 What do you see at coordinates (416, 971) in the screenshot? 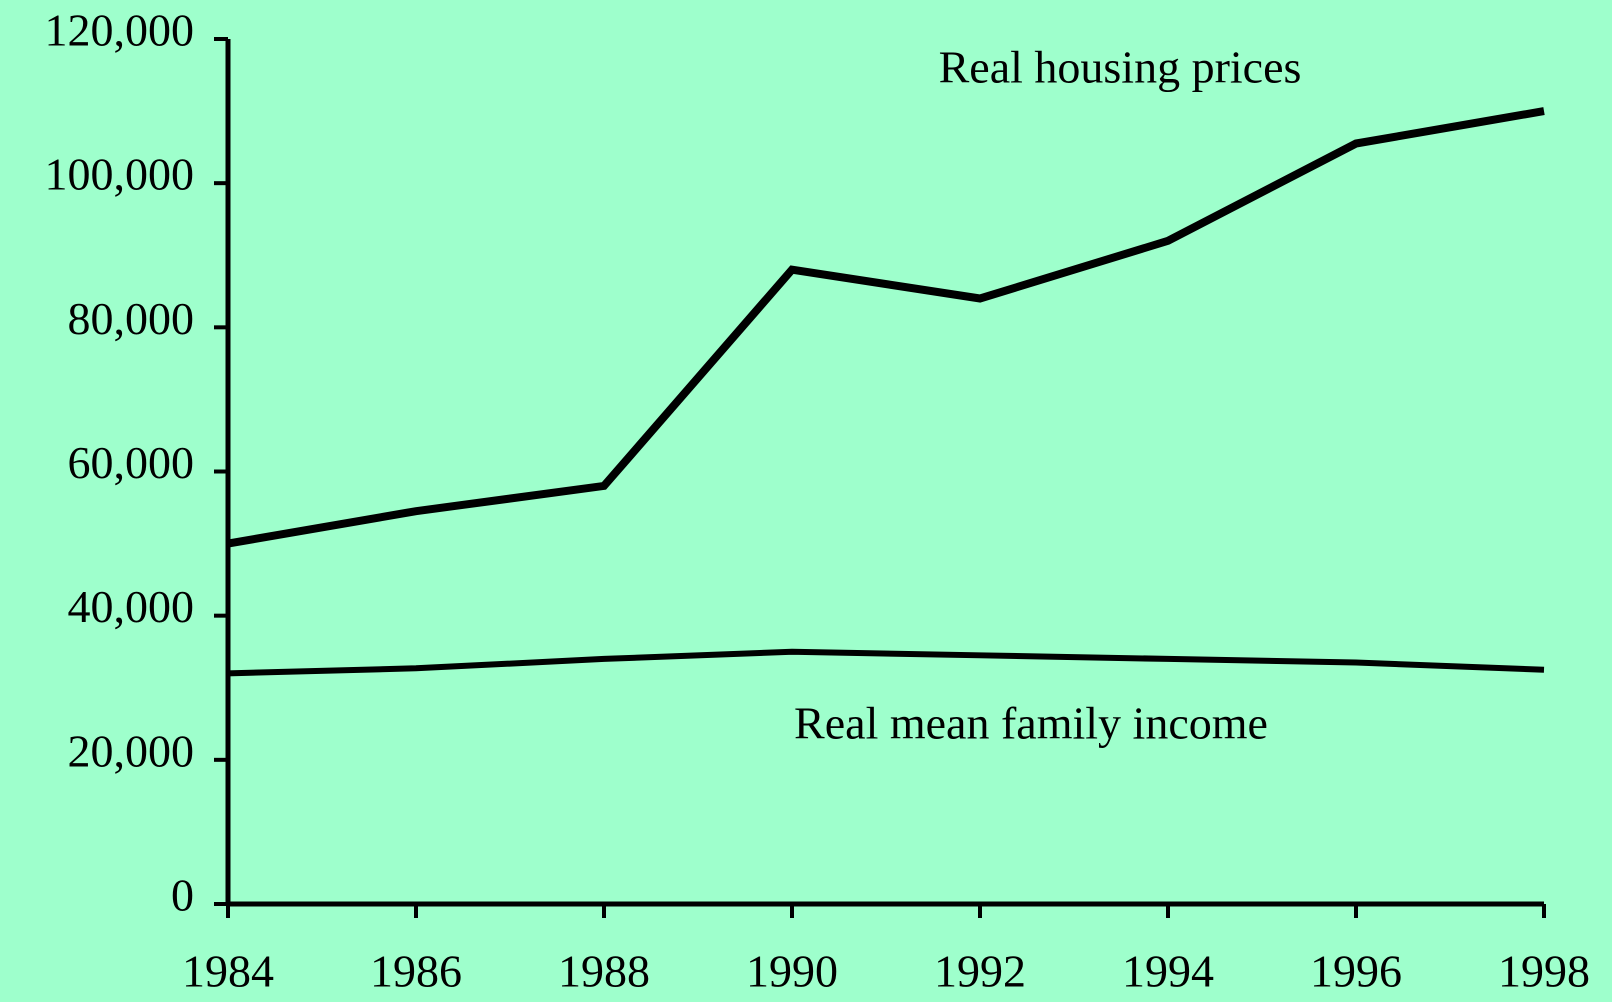
I see `x-tick-label: 1986` at bounding box center [416, 971].